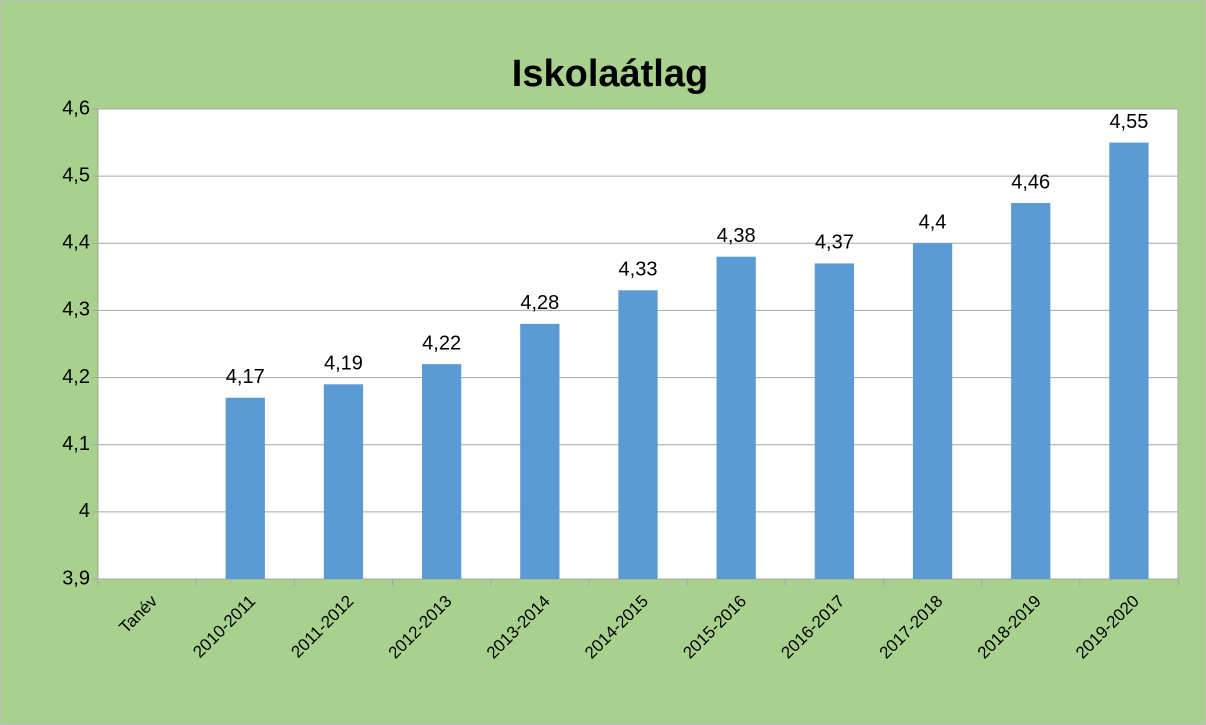 Image resolution: width=1206 pixels, height=725 pixels. I want to click on y-tick-label: 4,5, so click(76, 175).